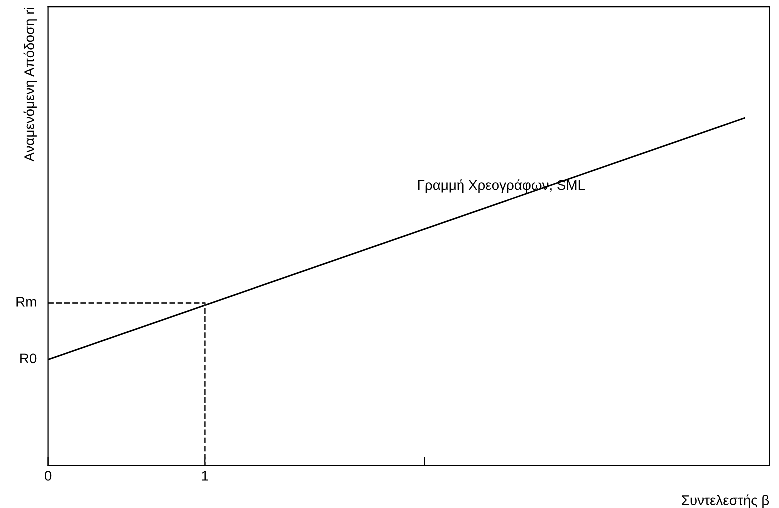 Image resolution: width=779 pixels, height=508 pixels. I want to click on x-axis-title: Συντελεστής β, so click(726, 501).